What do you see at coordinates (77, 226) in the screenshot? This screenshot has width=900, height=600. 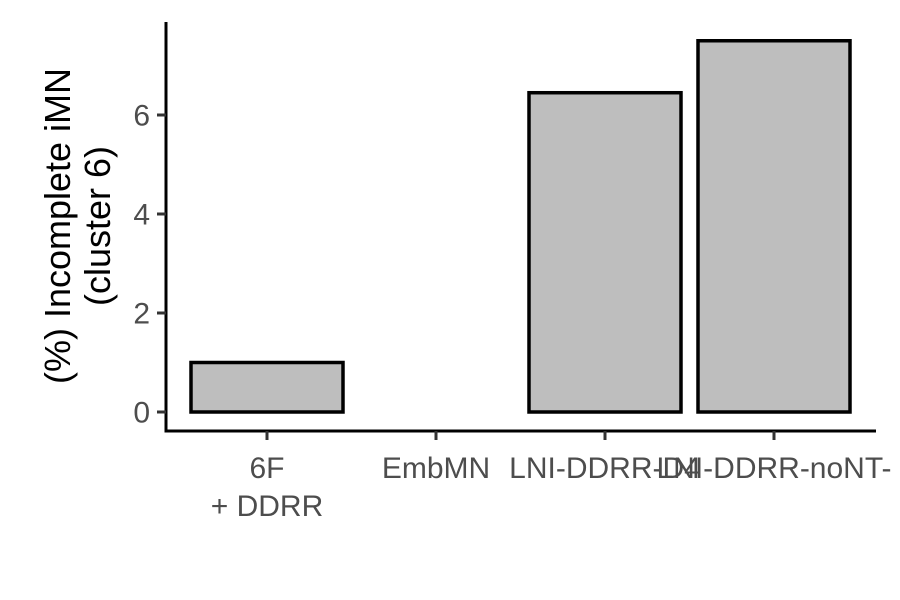 I see `y-axis-title: (%) Incomplete iMN(cluster 6)` at bounding box center [77, 226].